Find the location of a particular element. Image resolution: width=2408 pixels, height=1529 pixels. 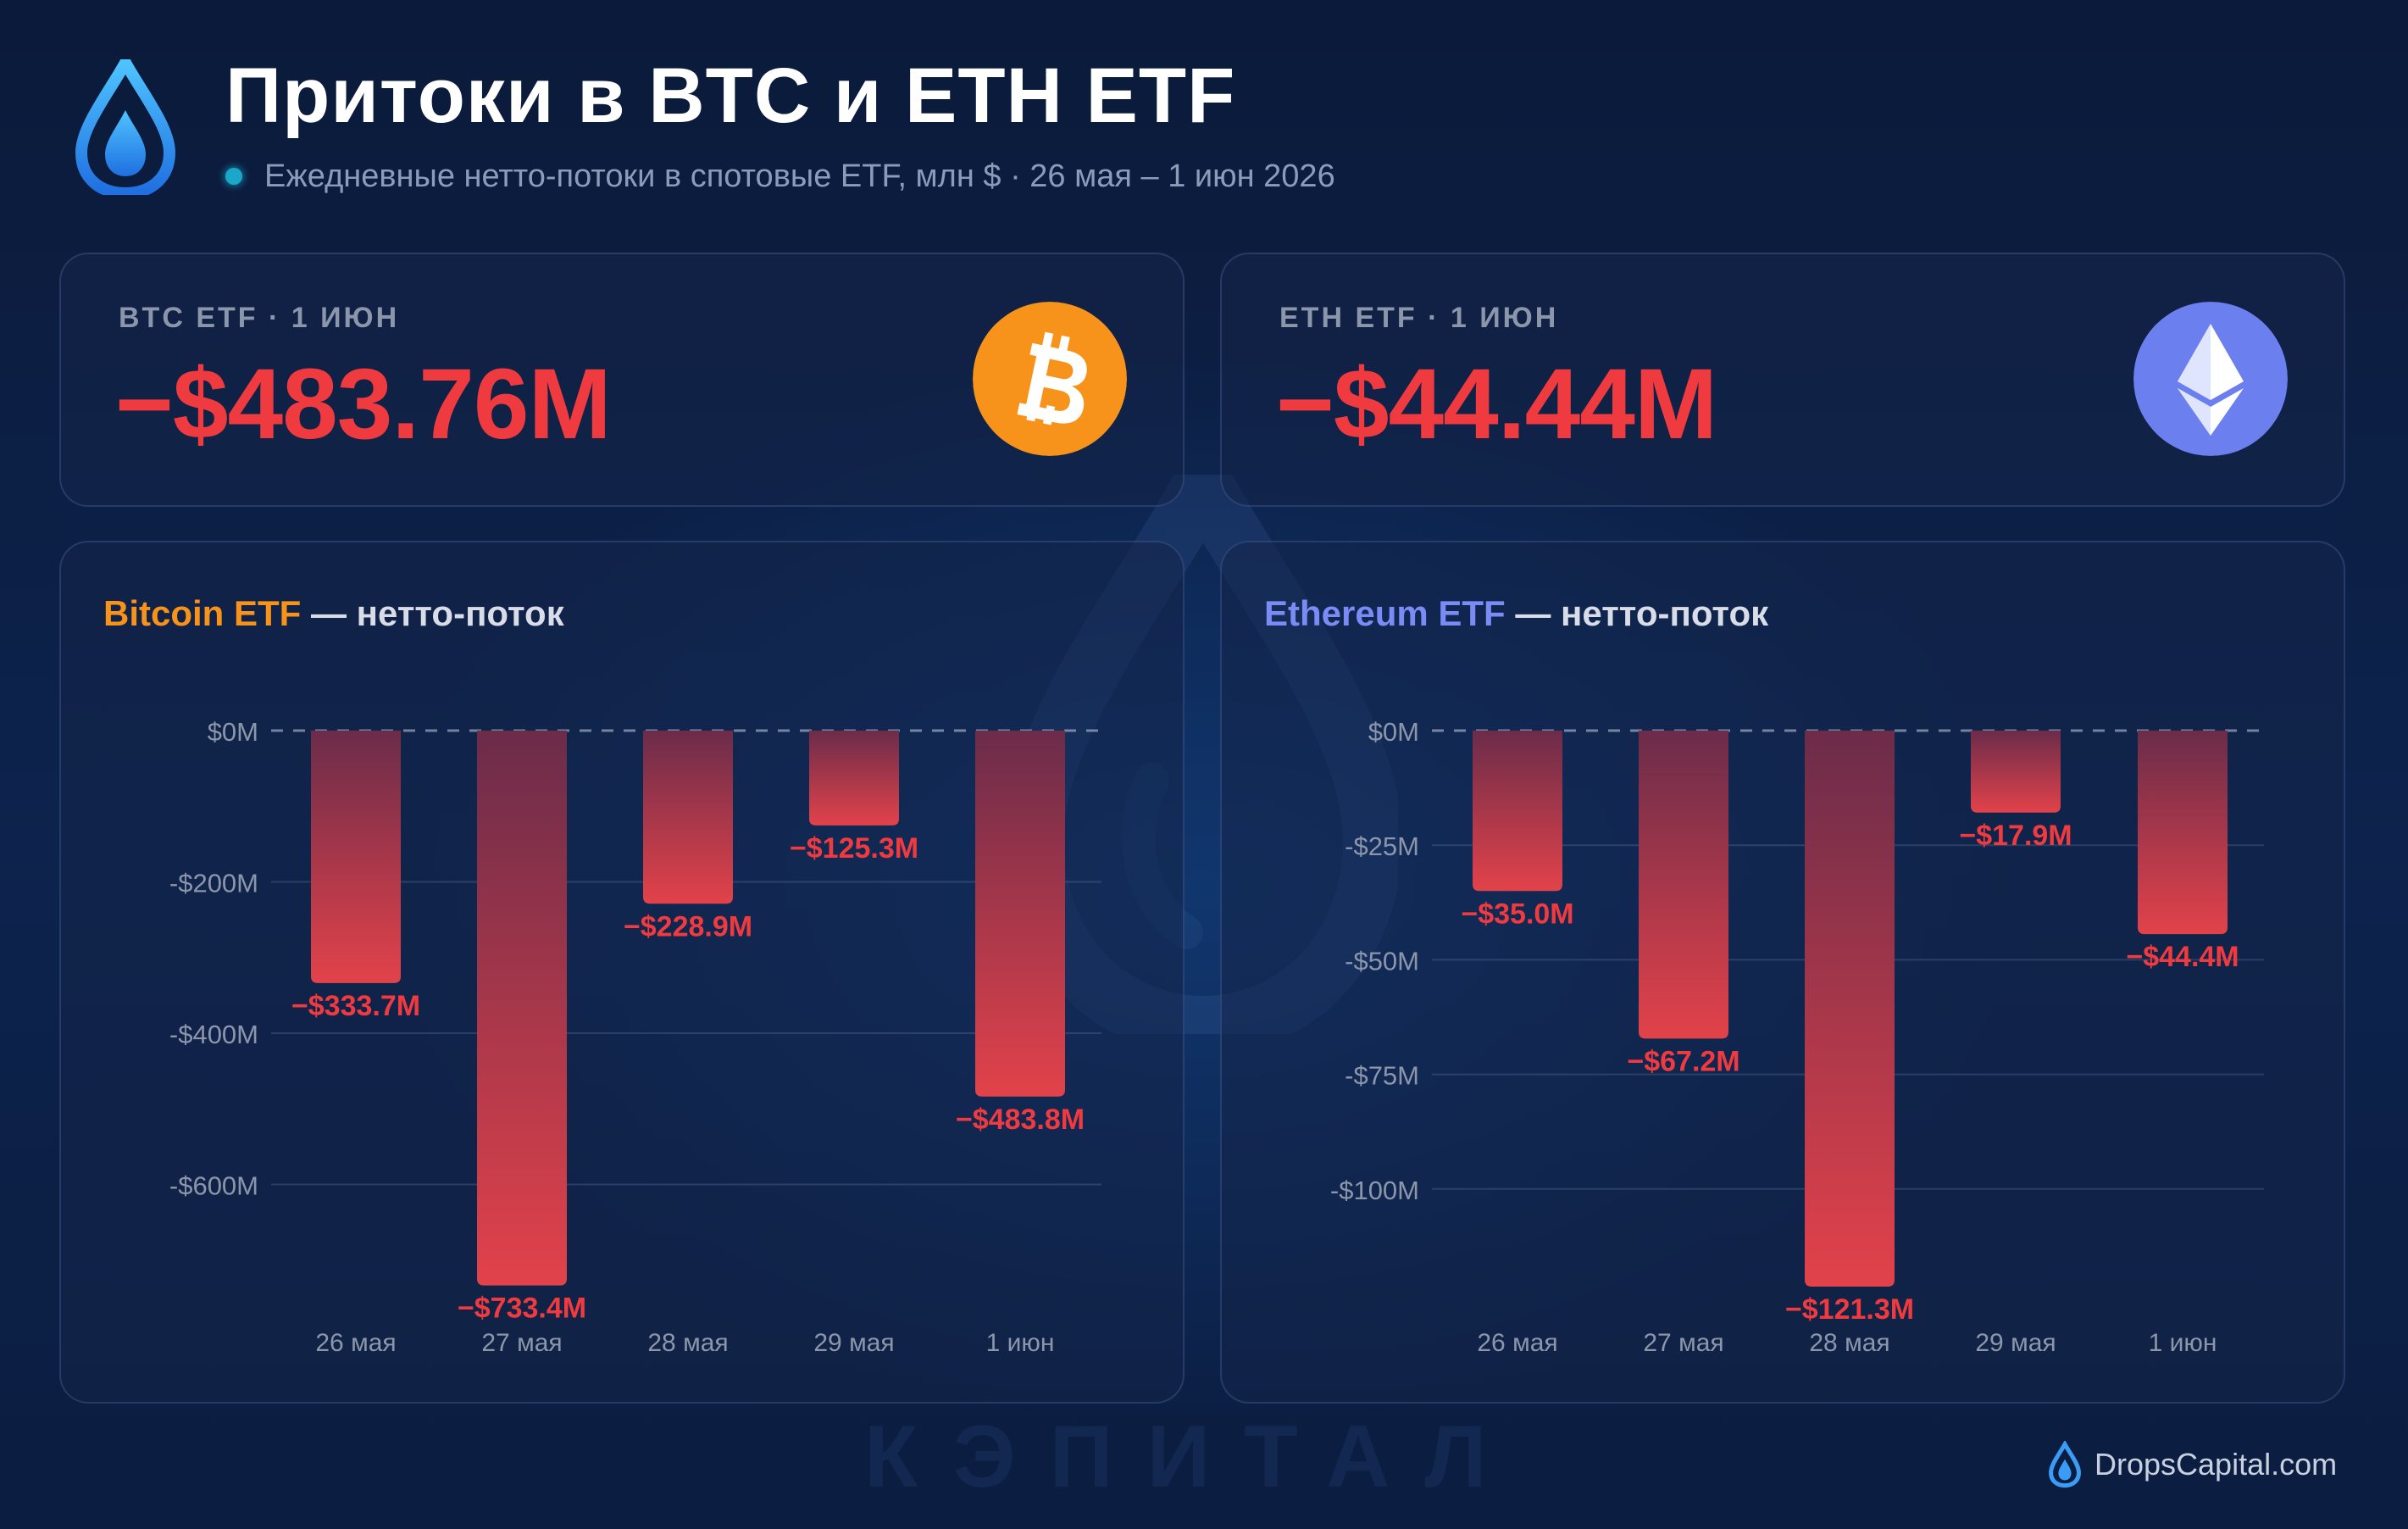

eth-ytick-label: -$50M is located at coordinates (1382, 961).